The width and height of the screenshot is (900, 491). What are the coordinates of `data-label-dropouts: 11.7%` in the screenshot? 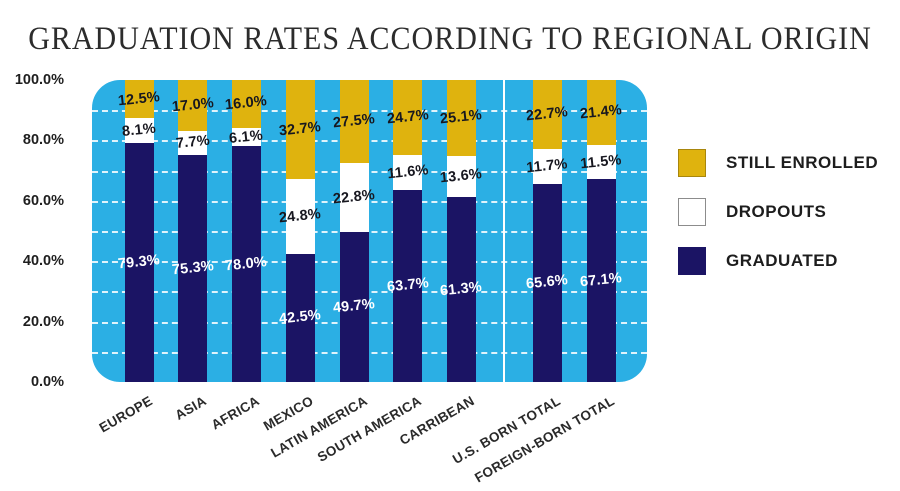 It's located at (547, 166).